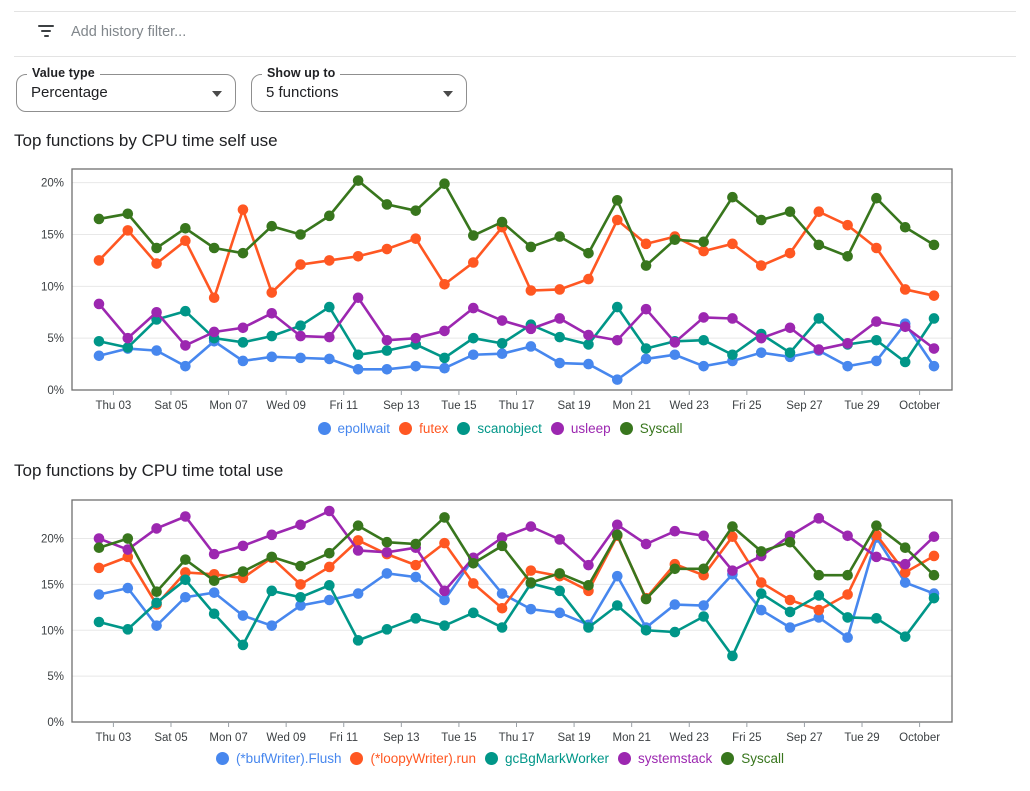 The width and height of the screenshot is (1030, 791). I want to click on show-up-to-value: 5 functions, so click(302, 92).